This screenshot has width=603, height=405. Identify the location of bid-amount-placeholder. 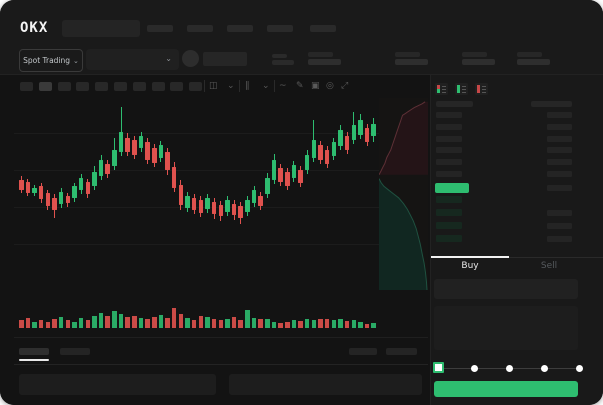
(559, 226).